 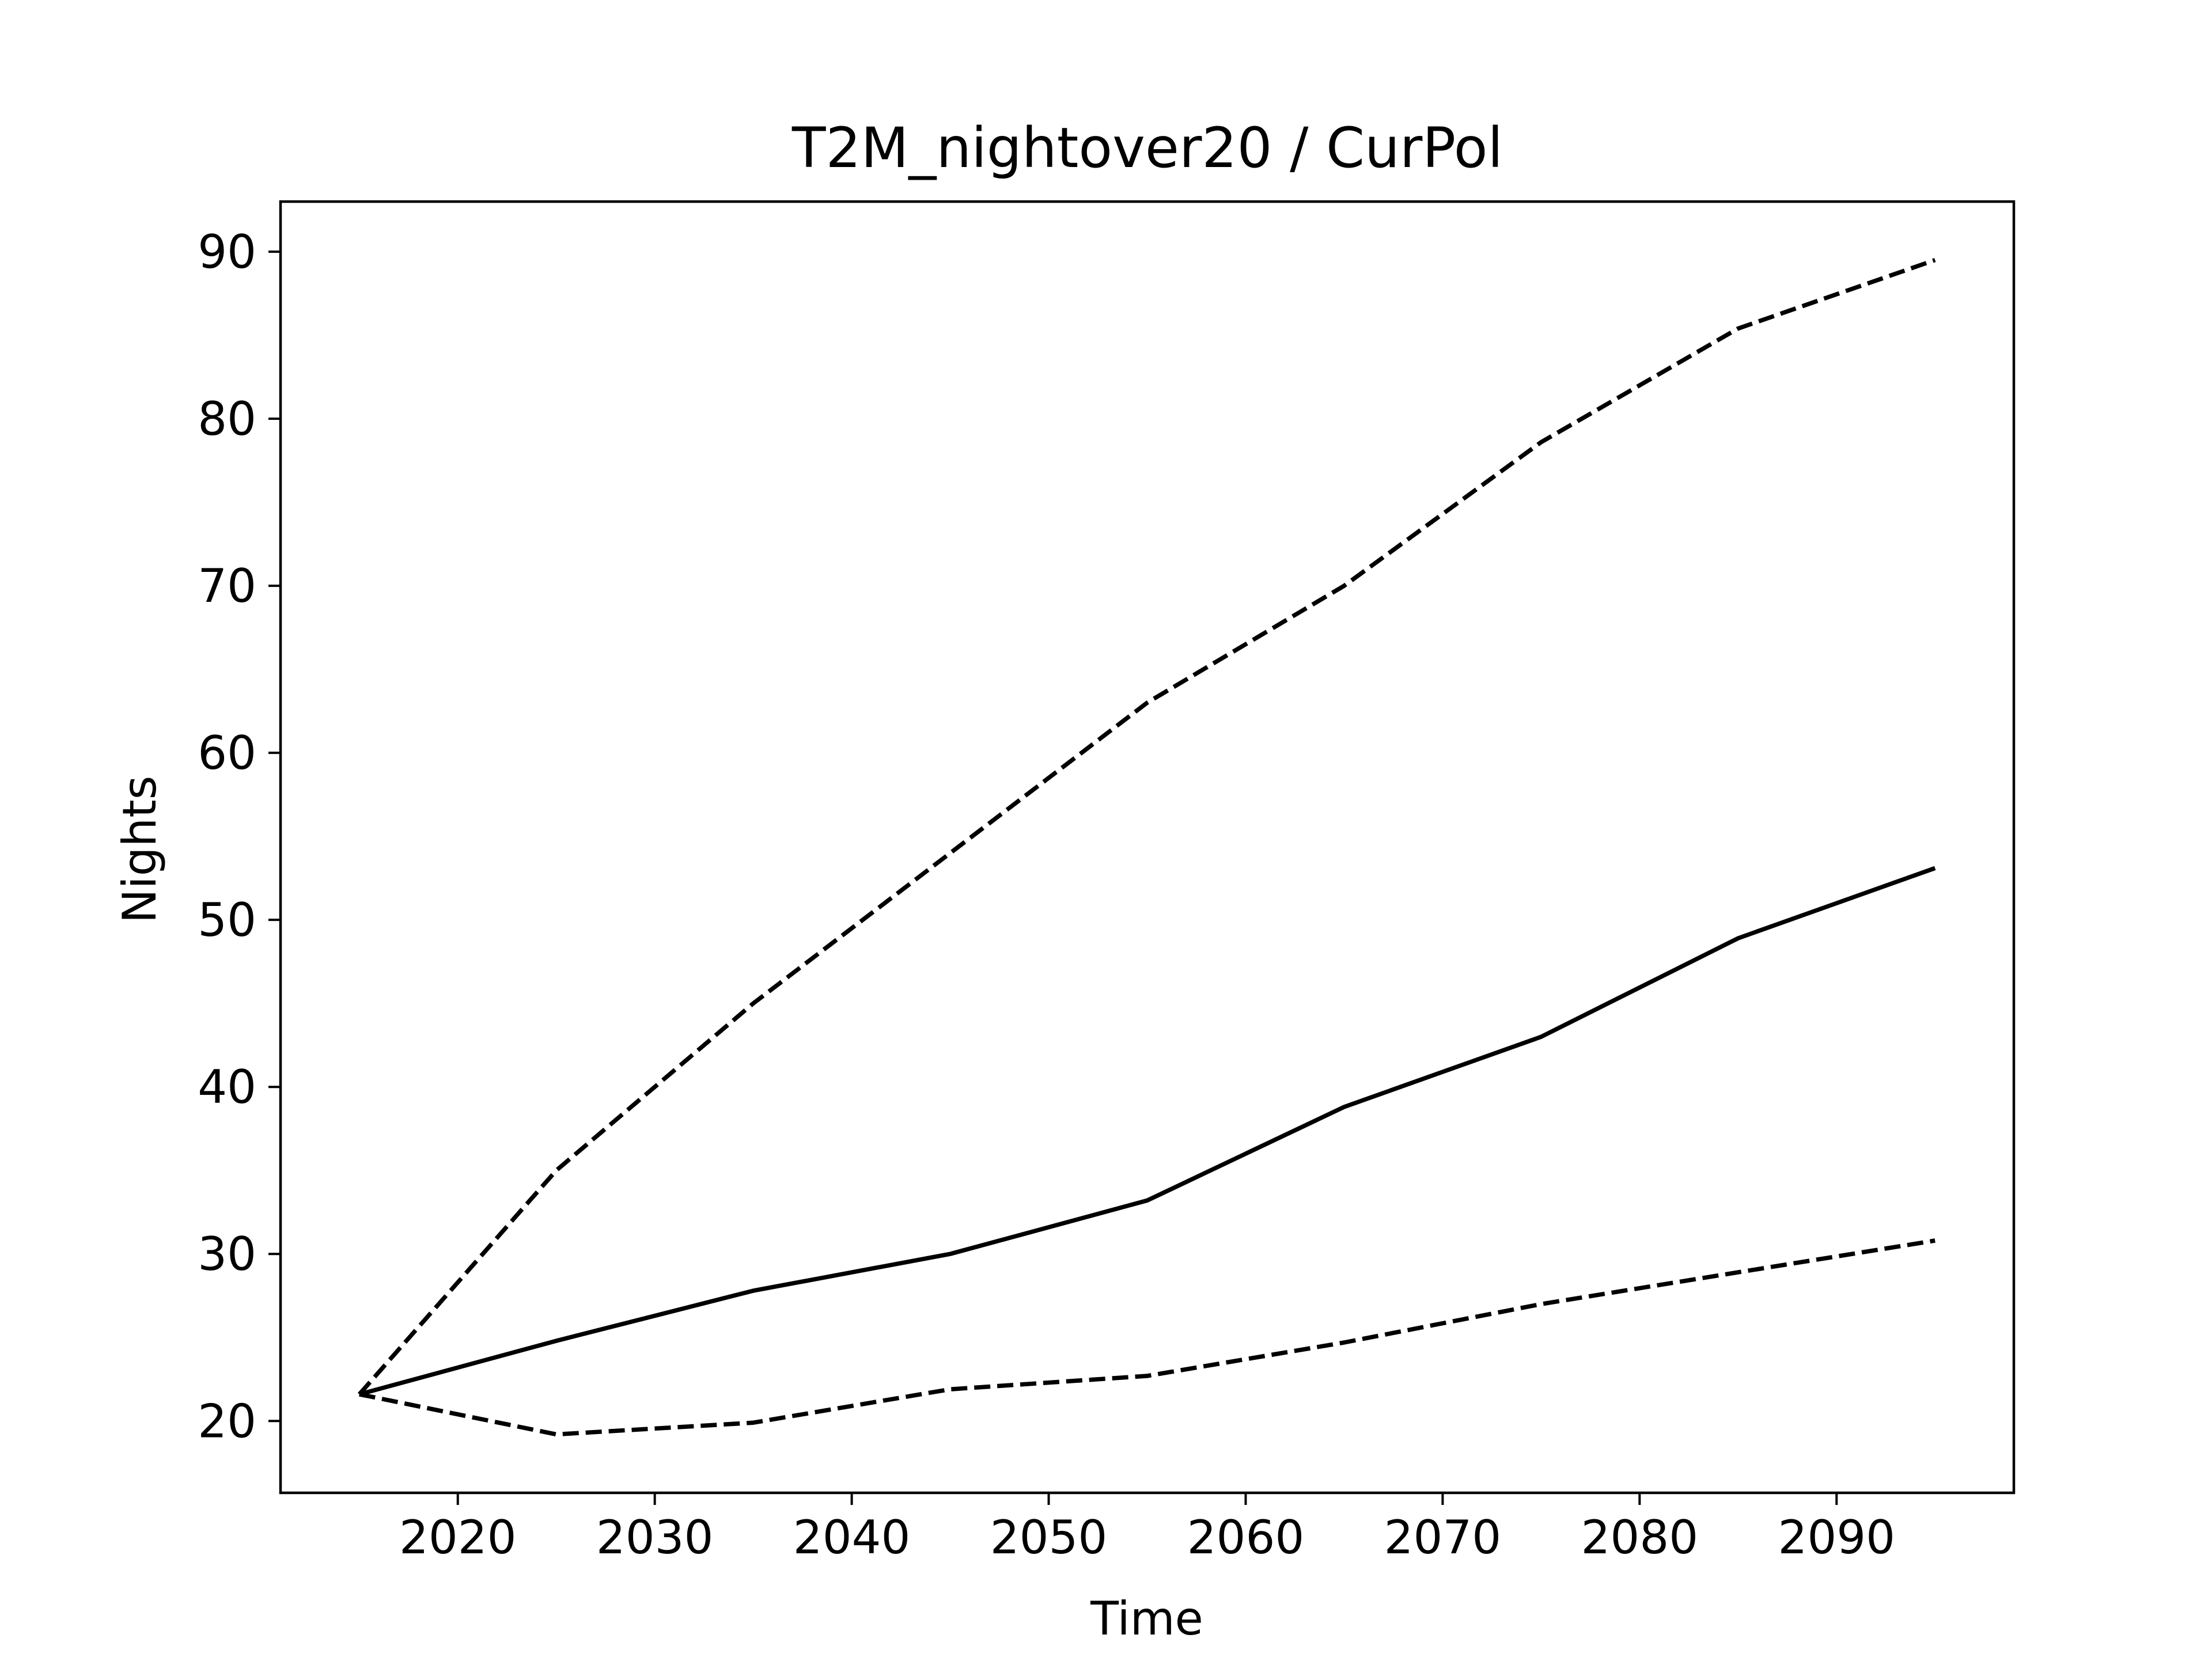 What do you see at coordinates (227, 1087) in the screenshot?
I see `y-tick-label: 40` at bounding box center [227, 1087].